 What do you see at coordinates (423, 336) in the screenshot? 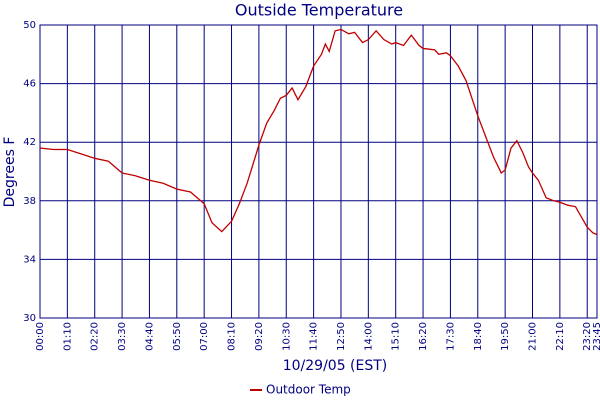
I see `x-tick-label: 16:20` at bounding box center [423, 336].